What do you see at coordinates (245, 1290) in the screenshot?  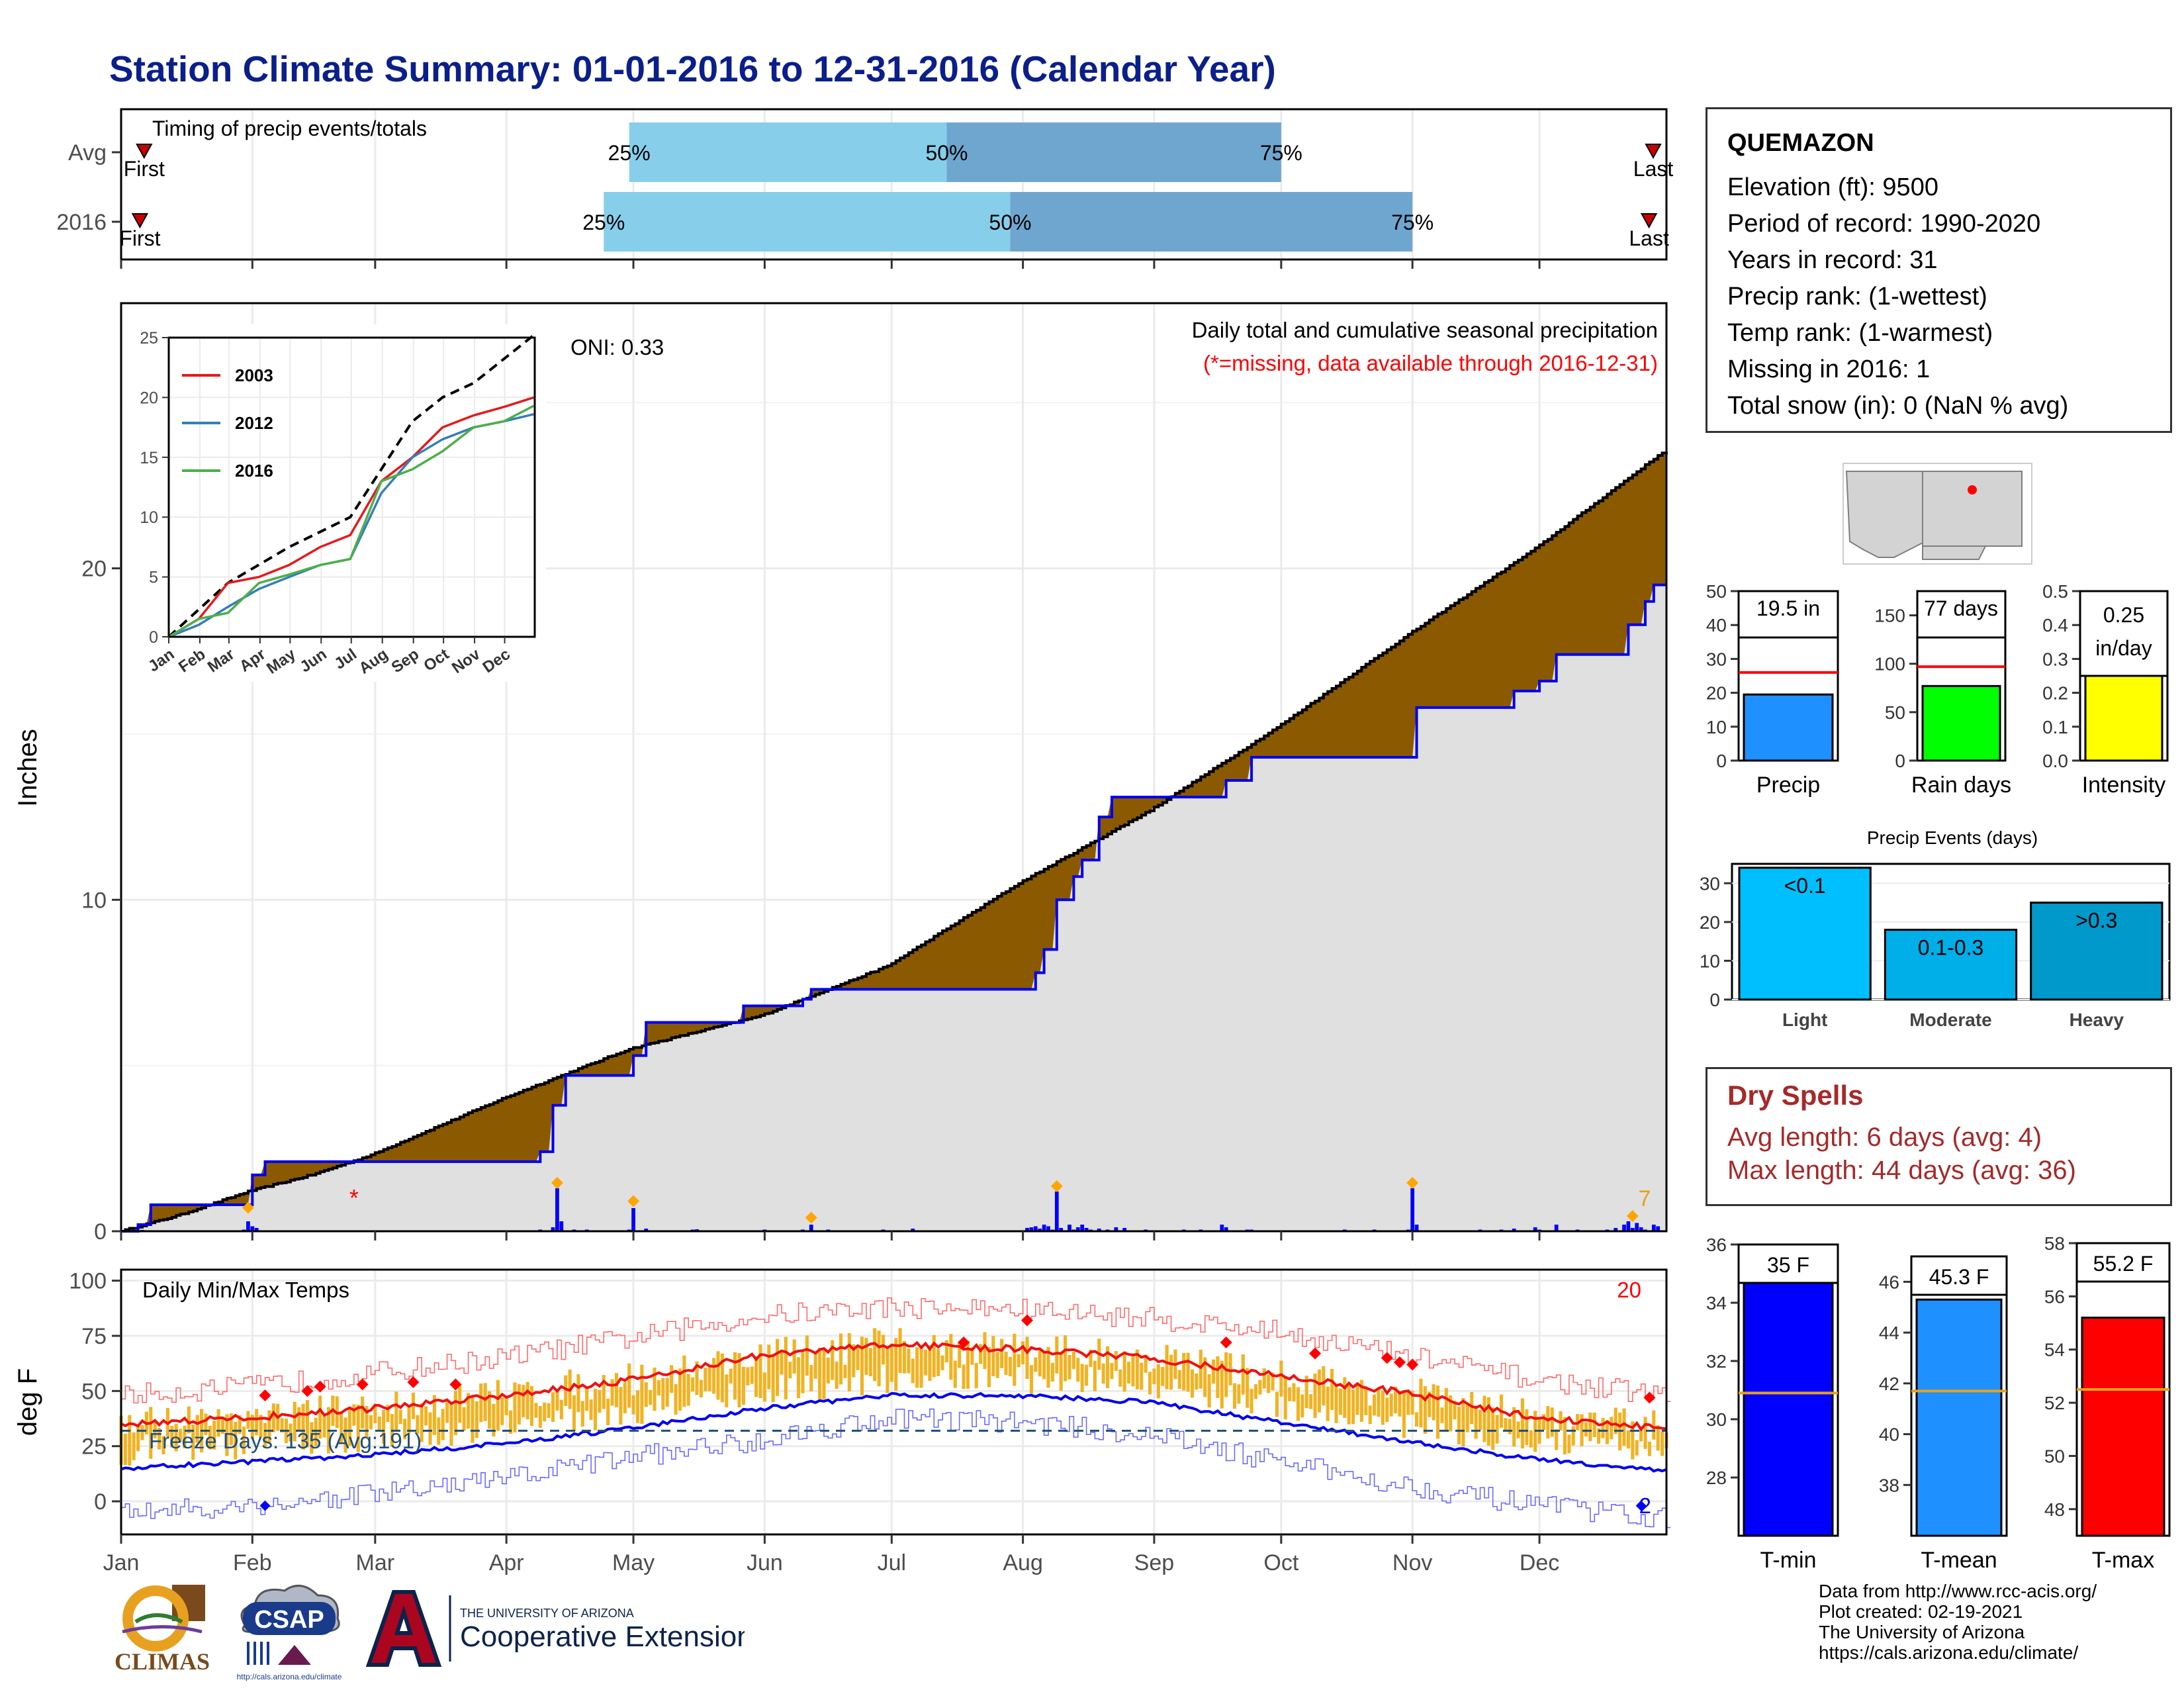 I see `temp-panel-title: Daily Min/Max Temps` at bounding box center [245, 1290].